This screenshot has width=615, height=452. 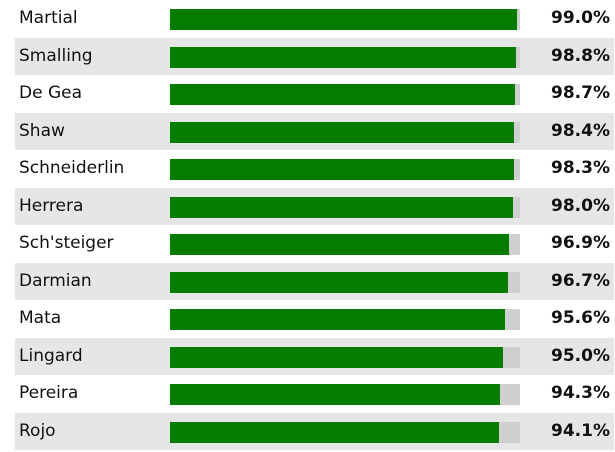 I want to click on category-label: Sch'steiger, so click(x=66, y=243).